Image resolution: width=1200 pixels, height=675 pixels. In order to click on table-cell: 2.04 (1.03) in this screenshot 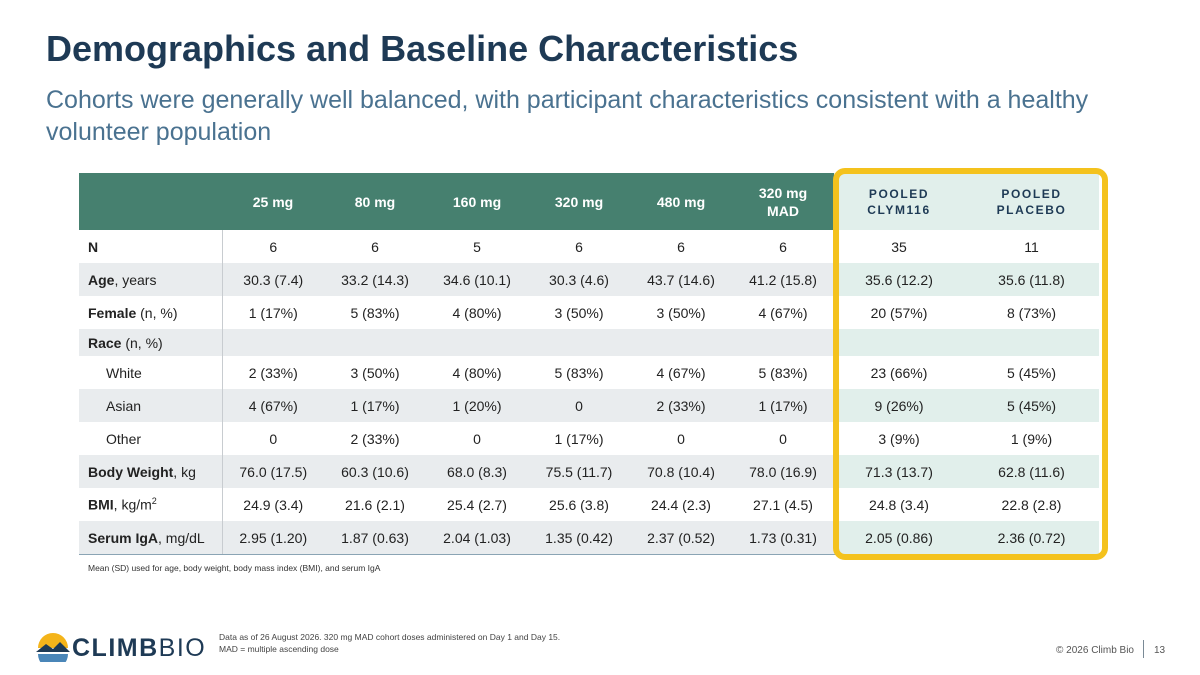, I will do `click(477, 538)`.